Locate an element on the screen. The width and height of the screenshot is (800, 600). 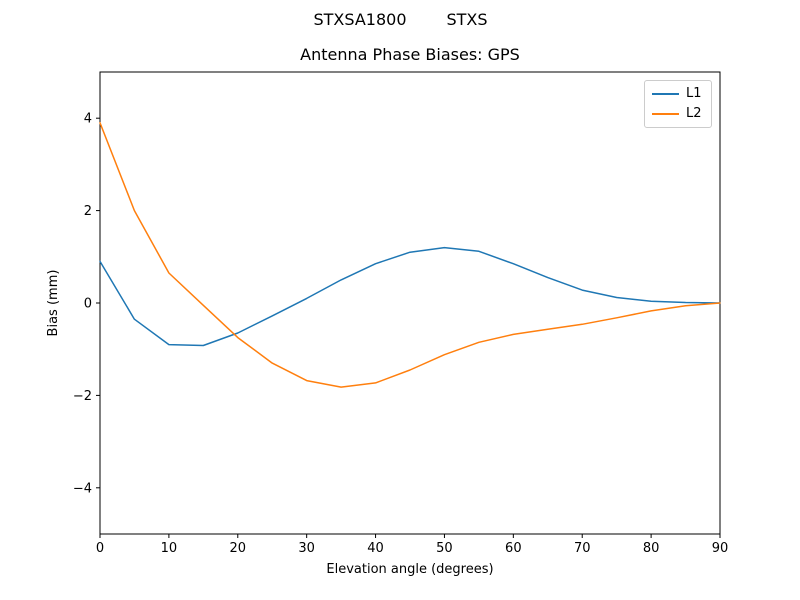
x-tick-label: 70 is located at coordinates (582, 548).